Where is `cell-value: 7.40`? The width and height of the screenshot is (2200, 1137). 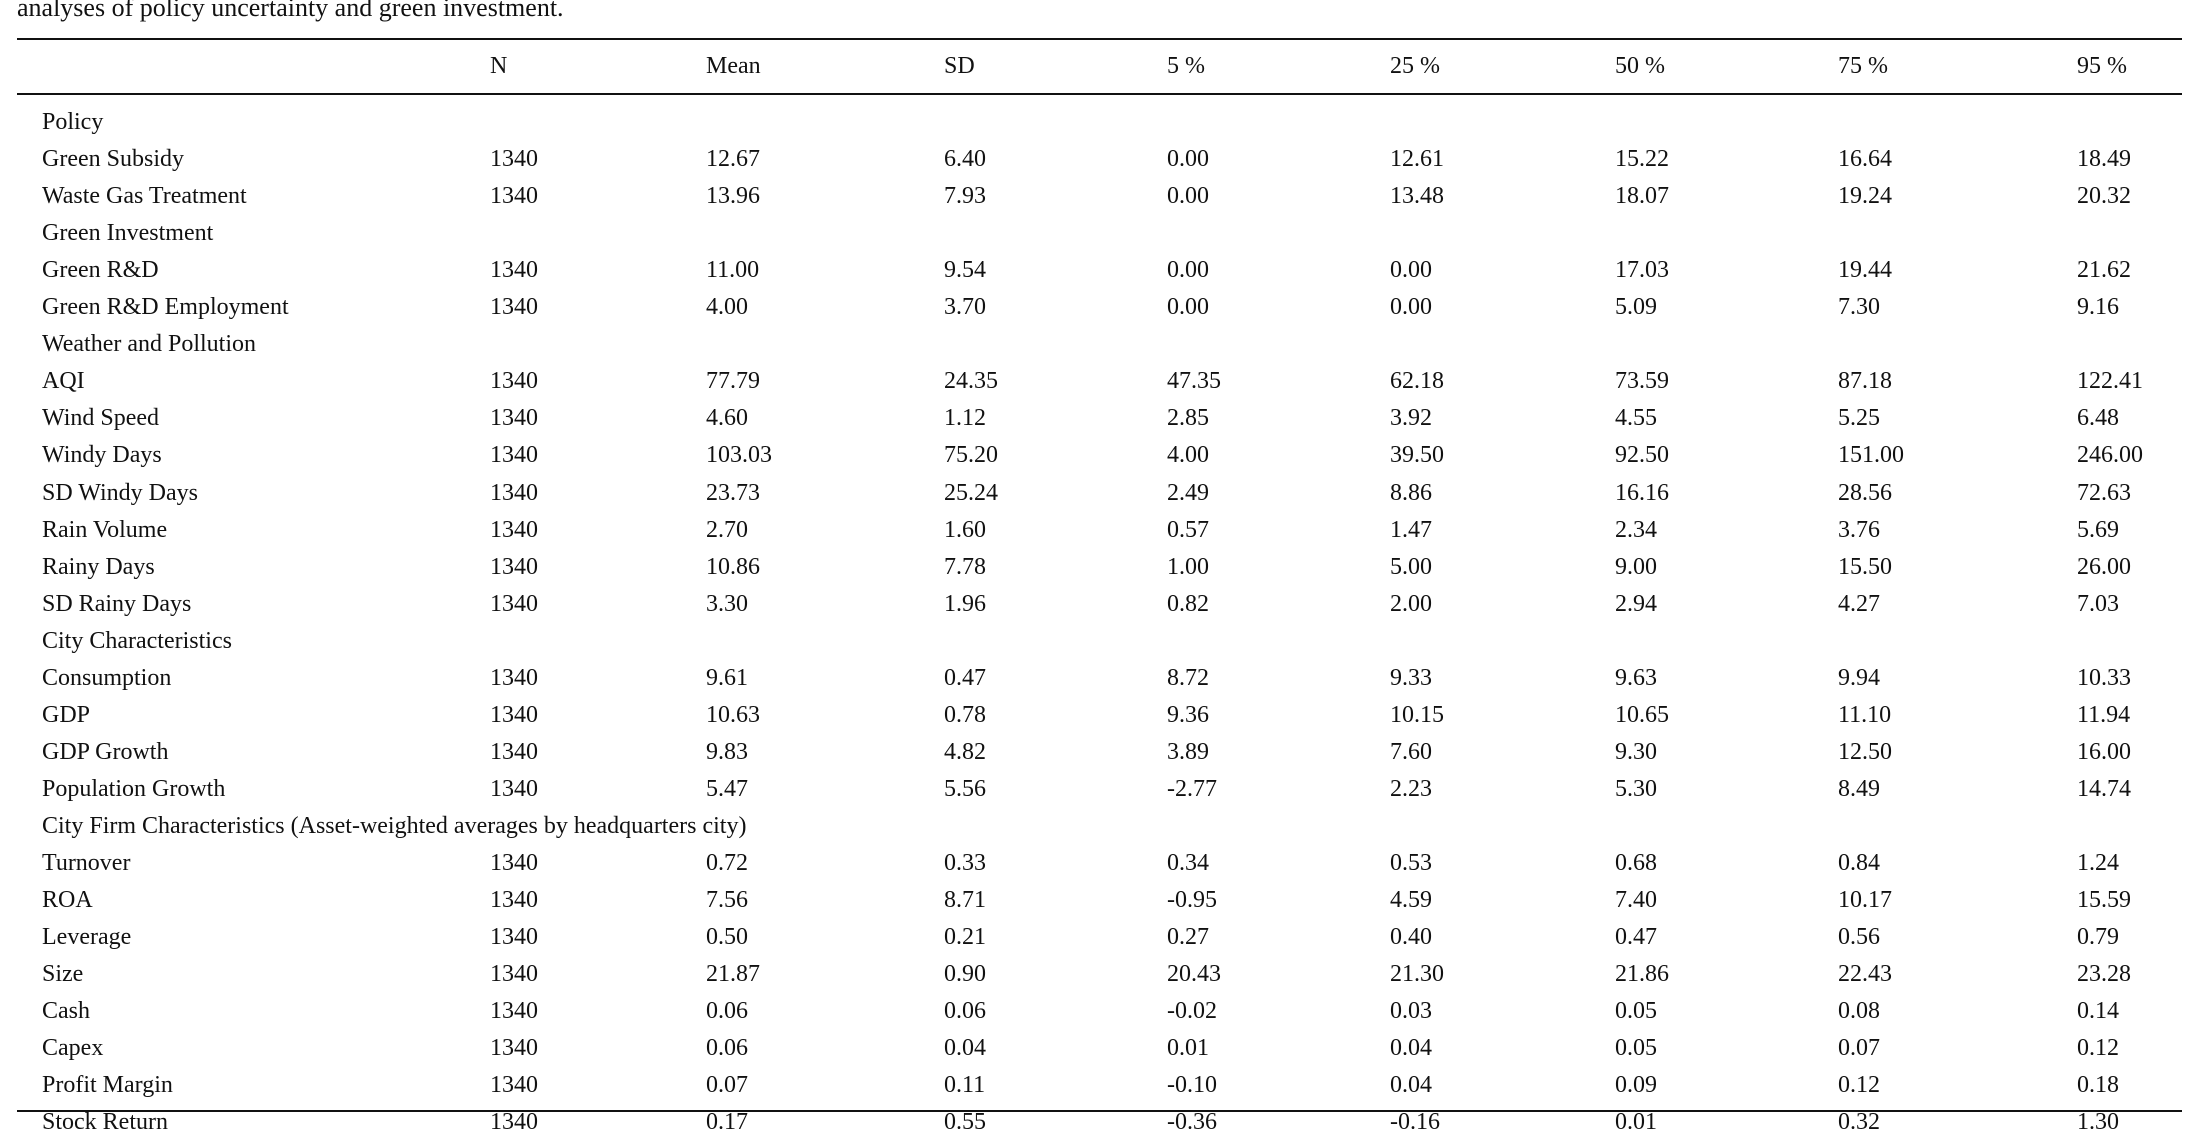 cell-value: 7.40 is located at coordinates (1636, 900).